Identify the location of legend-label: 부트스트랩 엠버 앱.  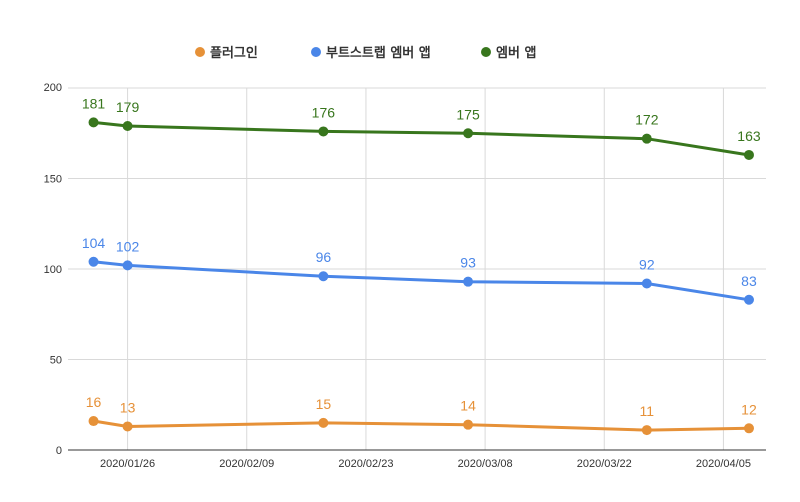
(378, 53).